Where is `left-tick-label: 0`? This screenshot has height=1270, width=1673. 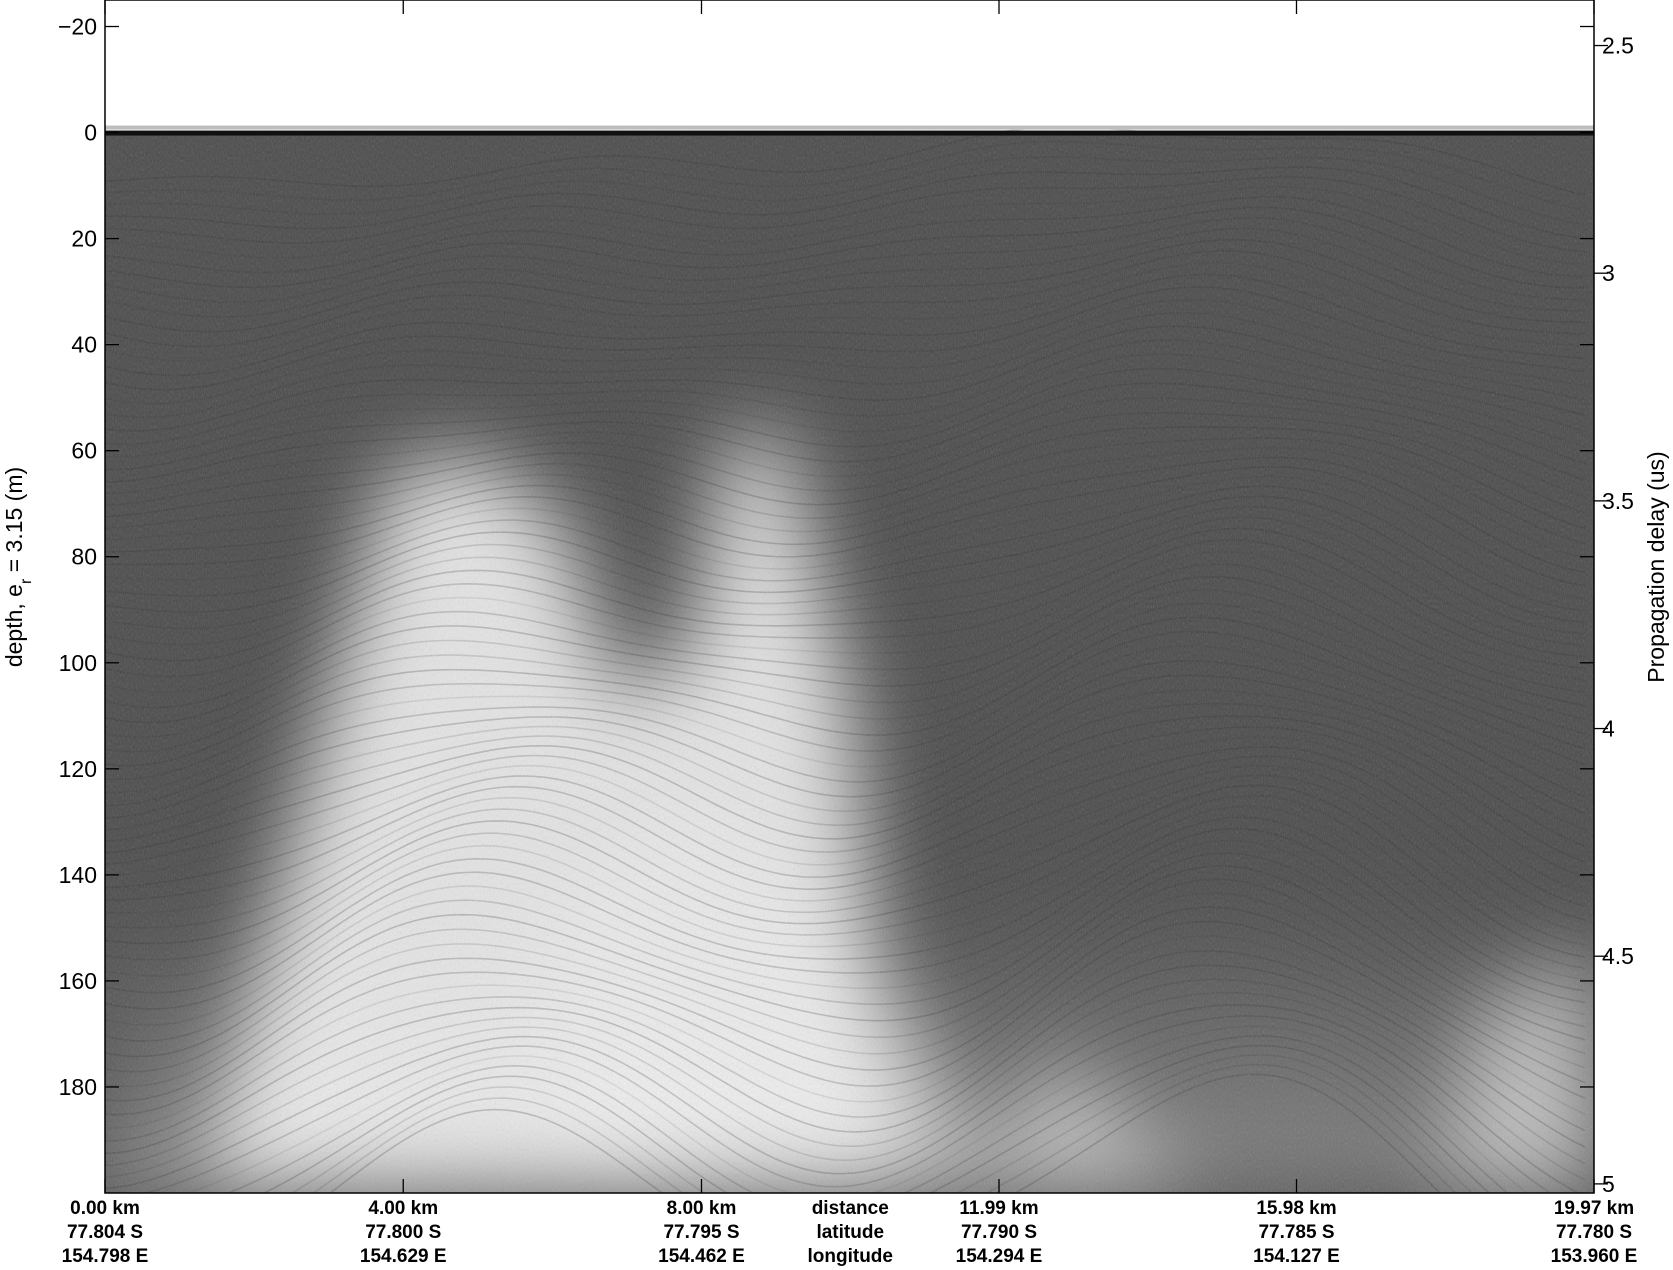
left-tick-label: 0 is located at coordinates (90, 133).